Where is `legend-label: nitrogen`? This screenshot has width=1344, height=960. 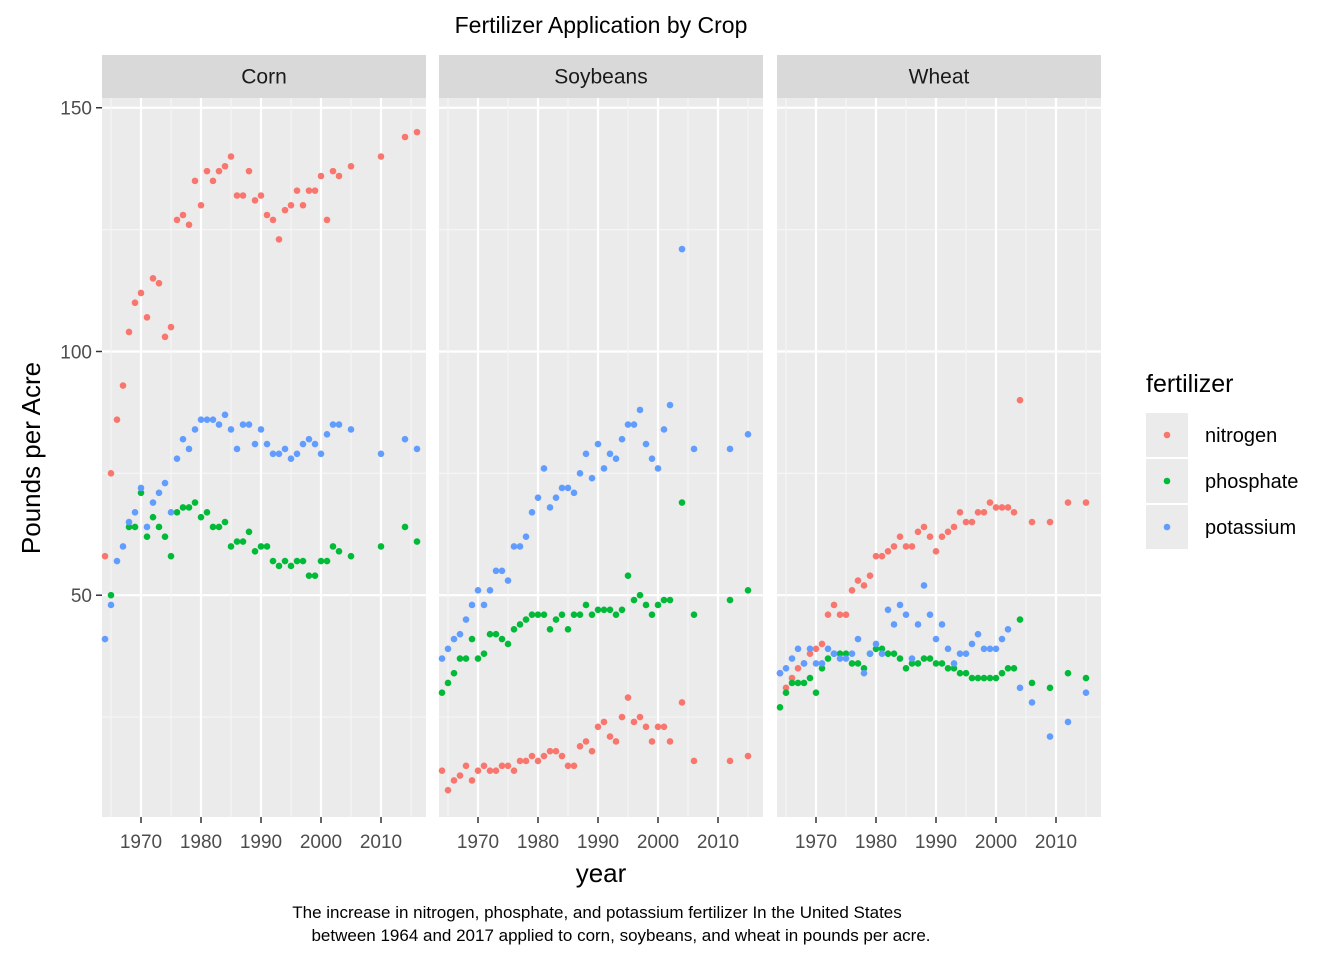 legend-label: nitrogen is located at coordinates (1241, 436).